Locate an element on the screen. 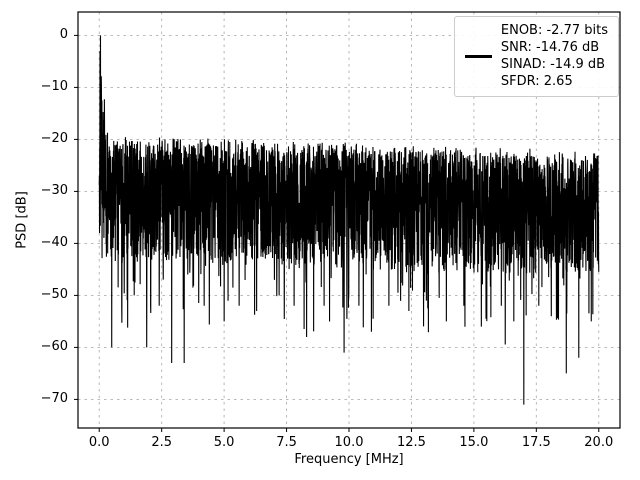 The height and width of the screenshot is (480, 640). y-axis-label: PSD [dB] is located at coordinates (22, 220).